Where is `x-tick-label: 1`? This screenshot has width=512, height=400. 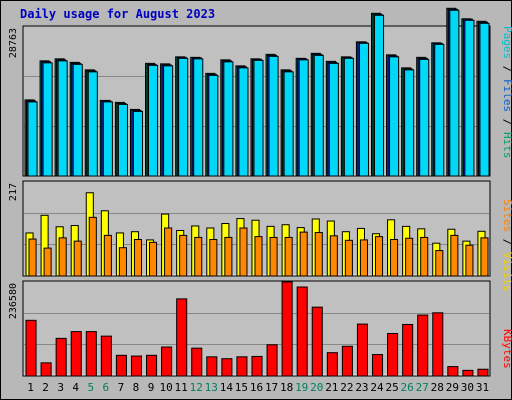
x-tick-label: 1 is located at coordinates (30, 387).